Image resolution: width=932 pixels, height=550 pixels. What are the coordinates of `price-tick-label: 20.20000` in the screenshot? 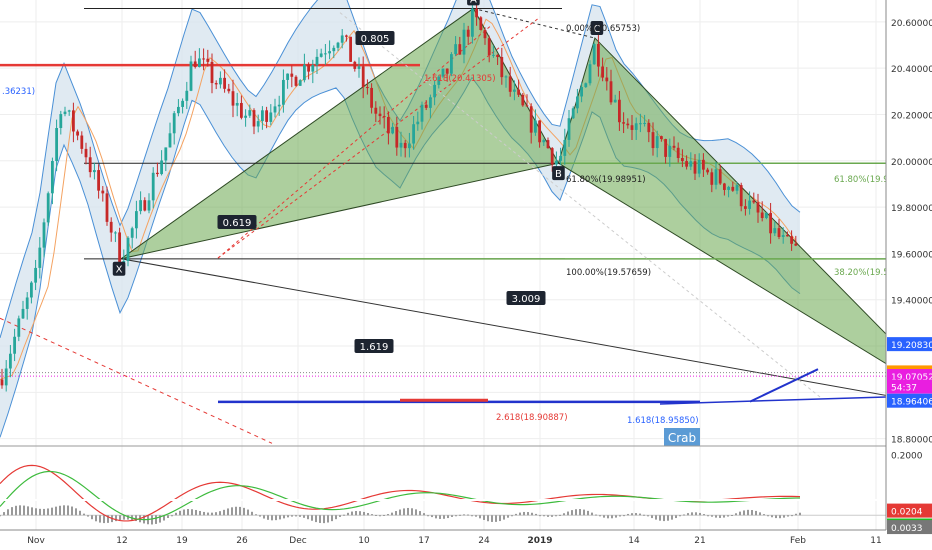 It's located at (911, 116).